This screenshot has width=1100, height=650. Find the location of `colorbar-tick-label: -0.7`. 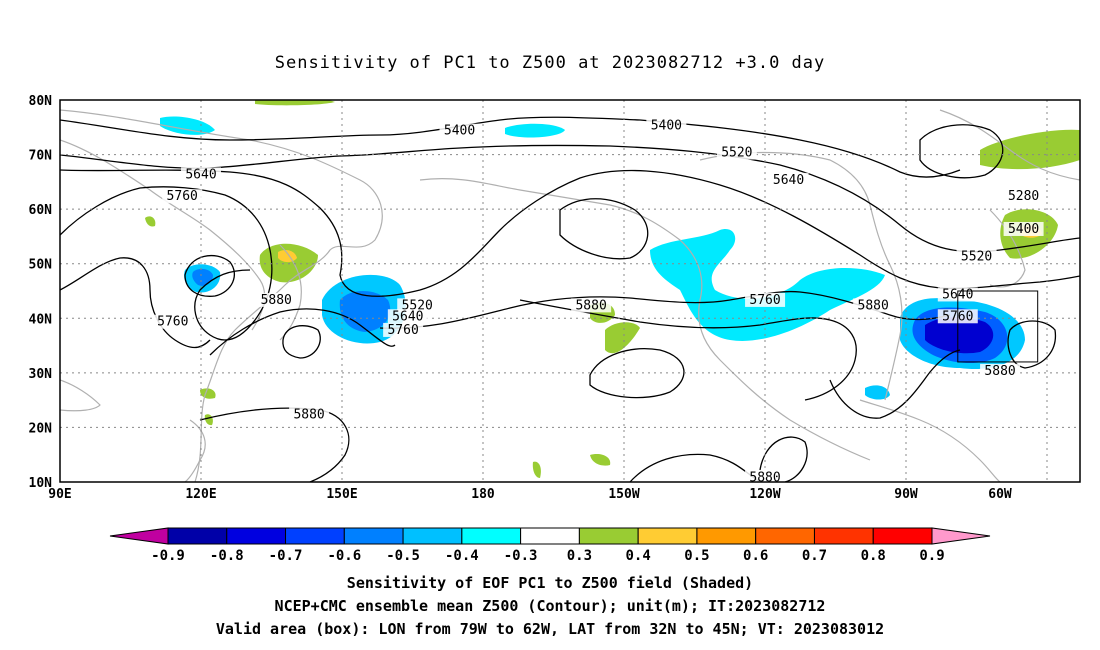

colorbar-tick-label: -0.7 is located at coordinates (286, 556).